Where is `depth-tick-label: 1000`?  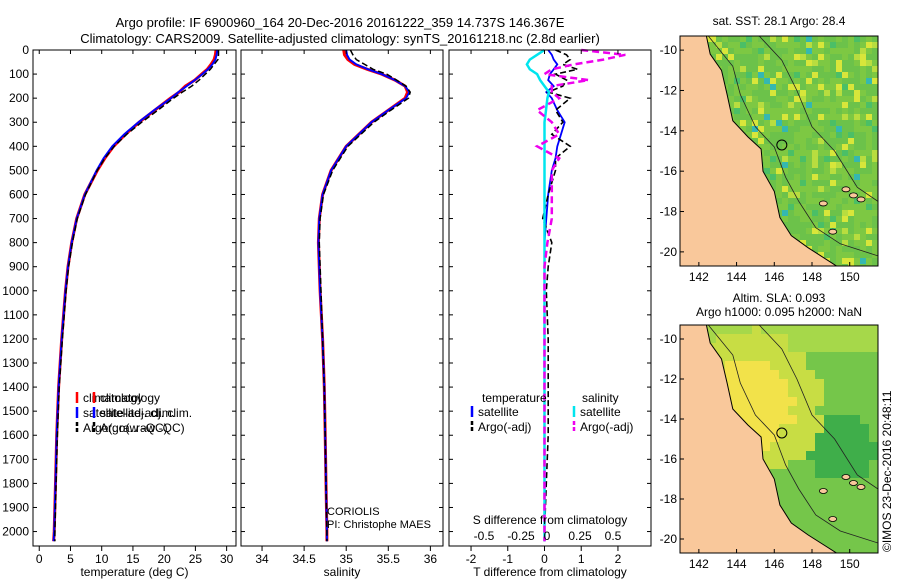 depth-tick-label: 1000 is located at coordinates (15, 291).